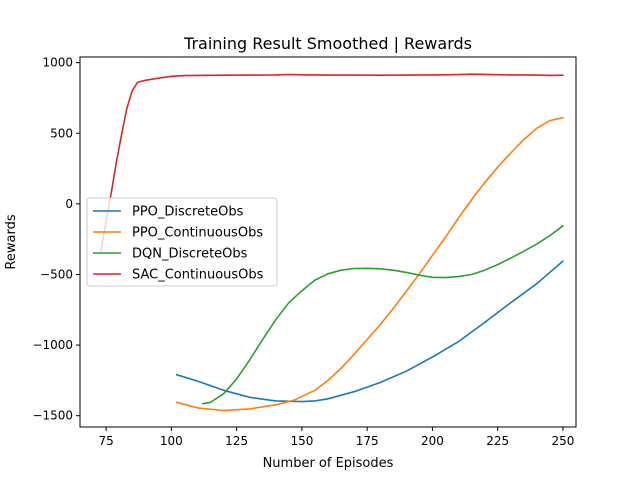 The image size is (640, 484). Describe the element at coordinates (11, 241) in the screenshot. I see `y-axis-label: Rewards` at that location.